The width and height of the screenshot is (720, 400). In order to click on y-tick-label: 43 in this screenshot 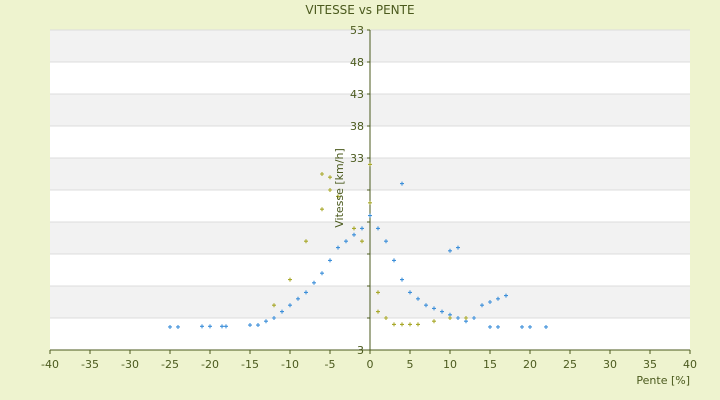, I will do `click(357, 94)`.